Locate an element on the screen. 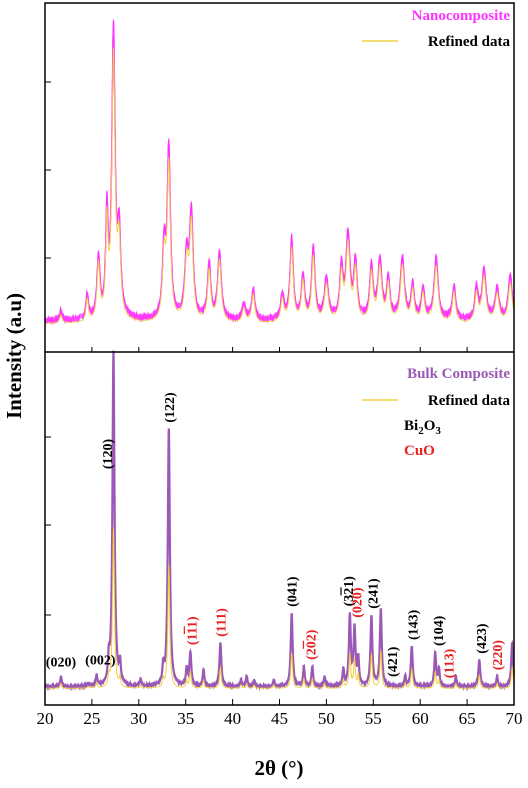 The width and height of the screenshot is (528, 788). legend-cuo: CuO is located at coordinates (419, 451).